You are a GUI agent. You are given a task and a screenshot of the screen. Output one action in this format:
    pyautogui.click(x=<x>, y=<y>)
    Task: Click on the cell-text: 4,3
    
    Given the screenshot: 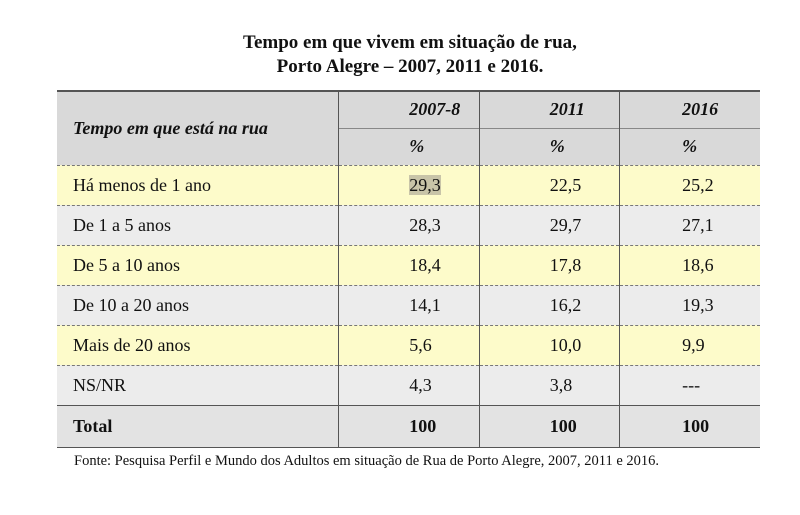 What is the action you would take?
    pyautogui.click(x=420, y=384)
    